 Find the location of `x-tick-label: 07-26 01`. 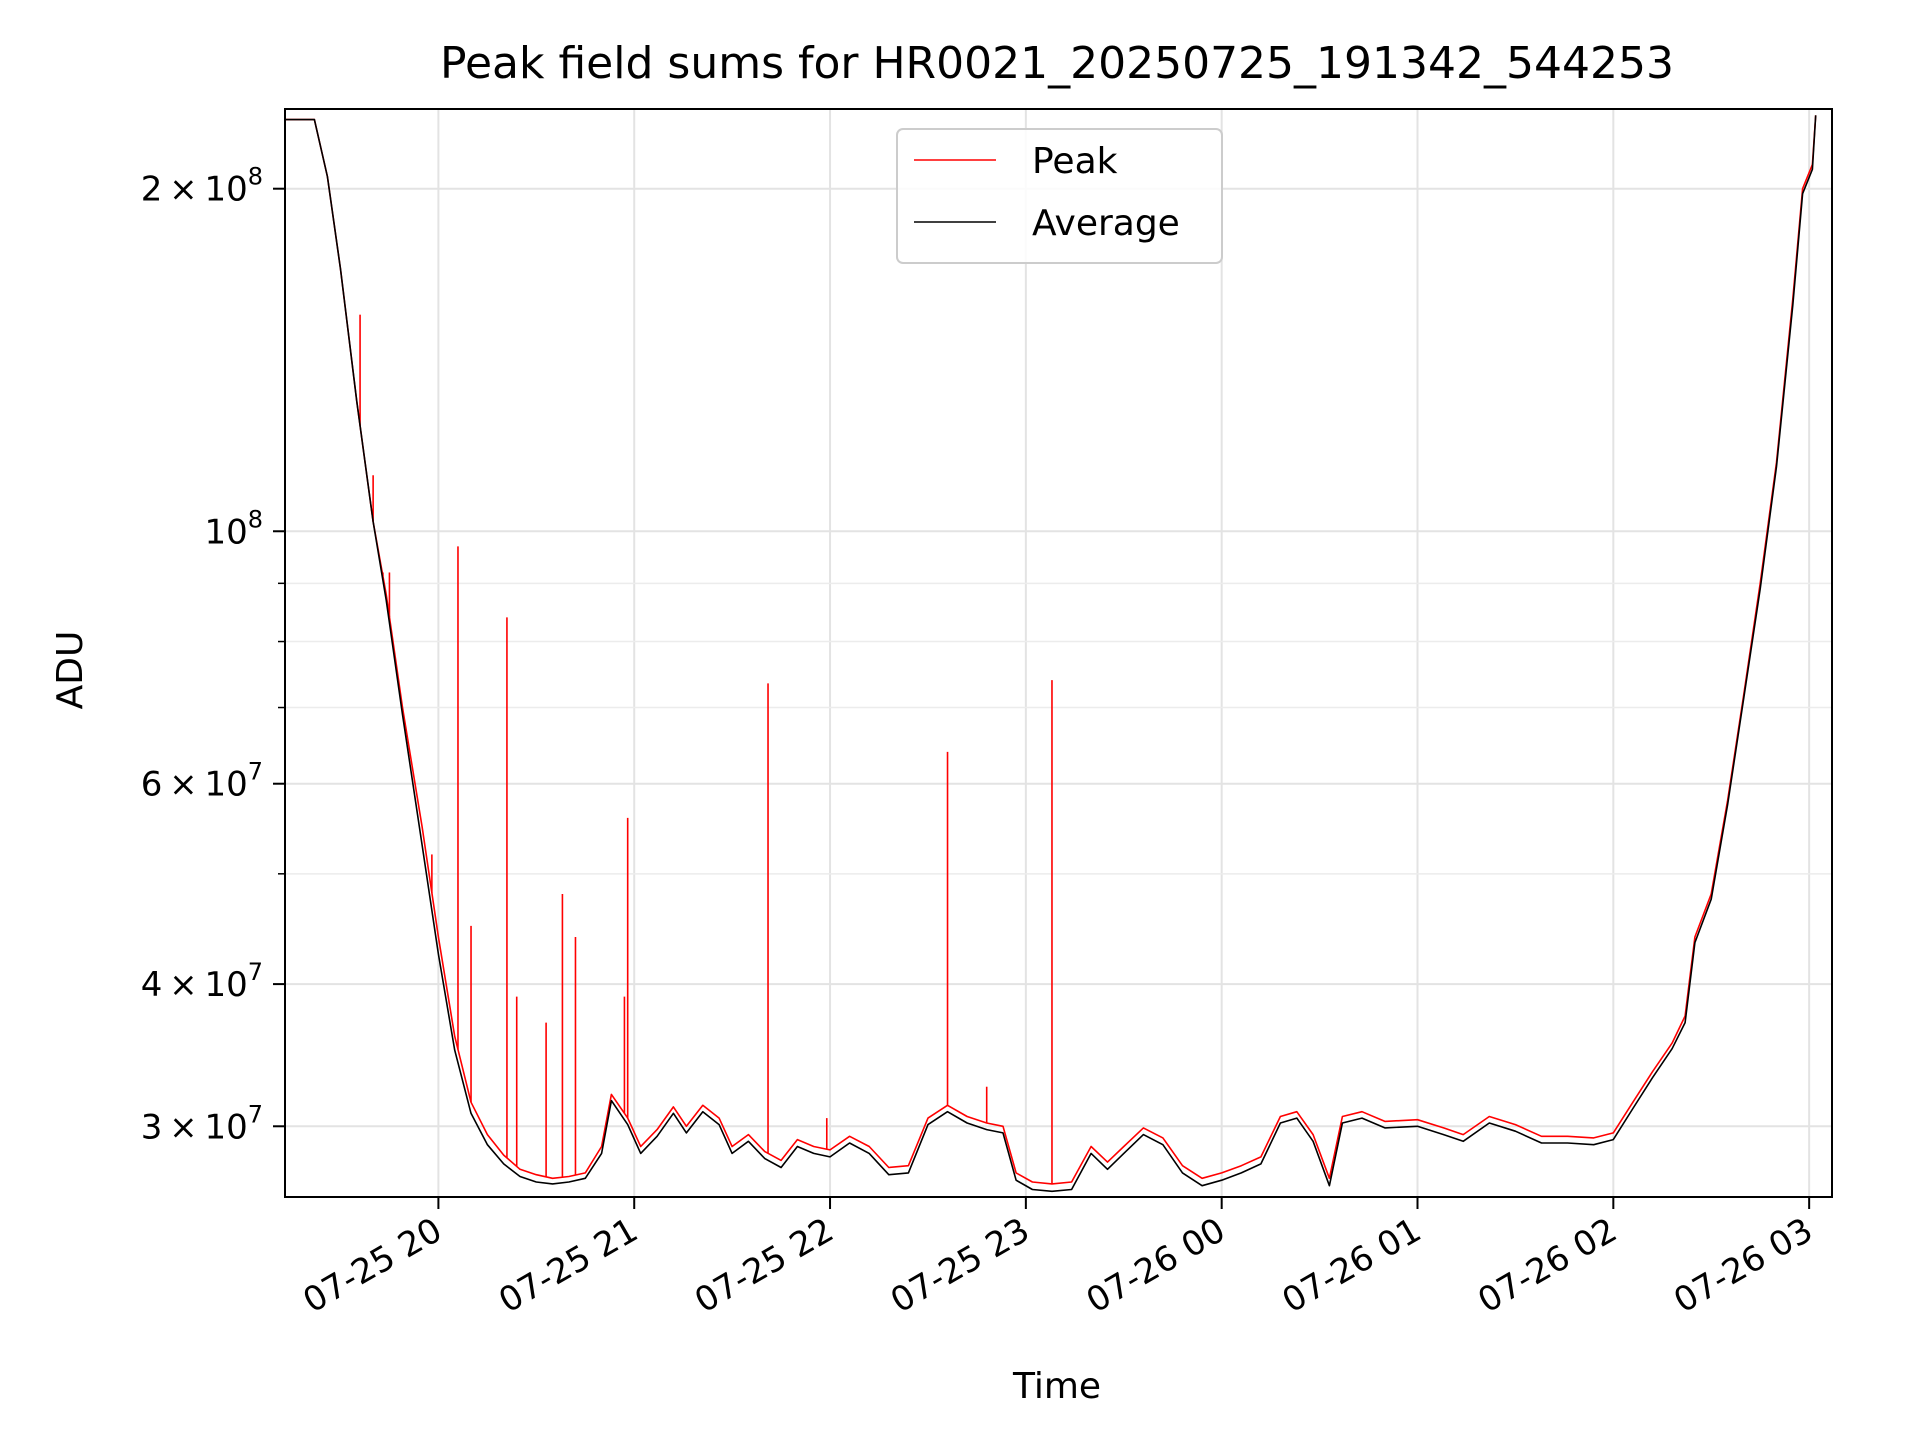

x-tick-label: 07-26 01 is located at coordinates (1352, 1265).